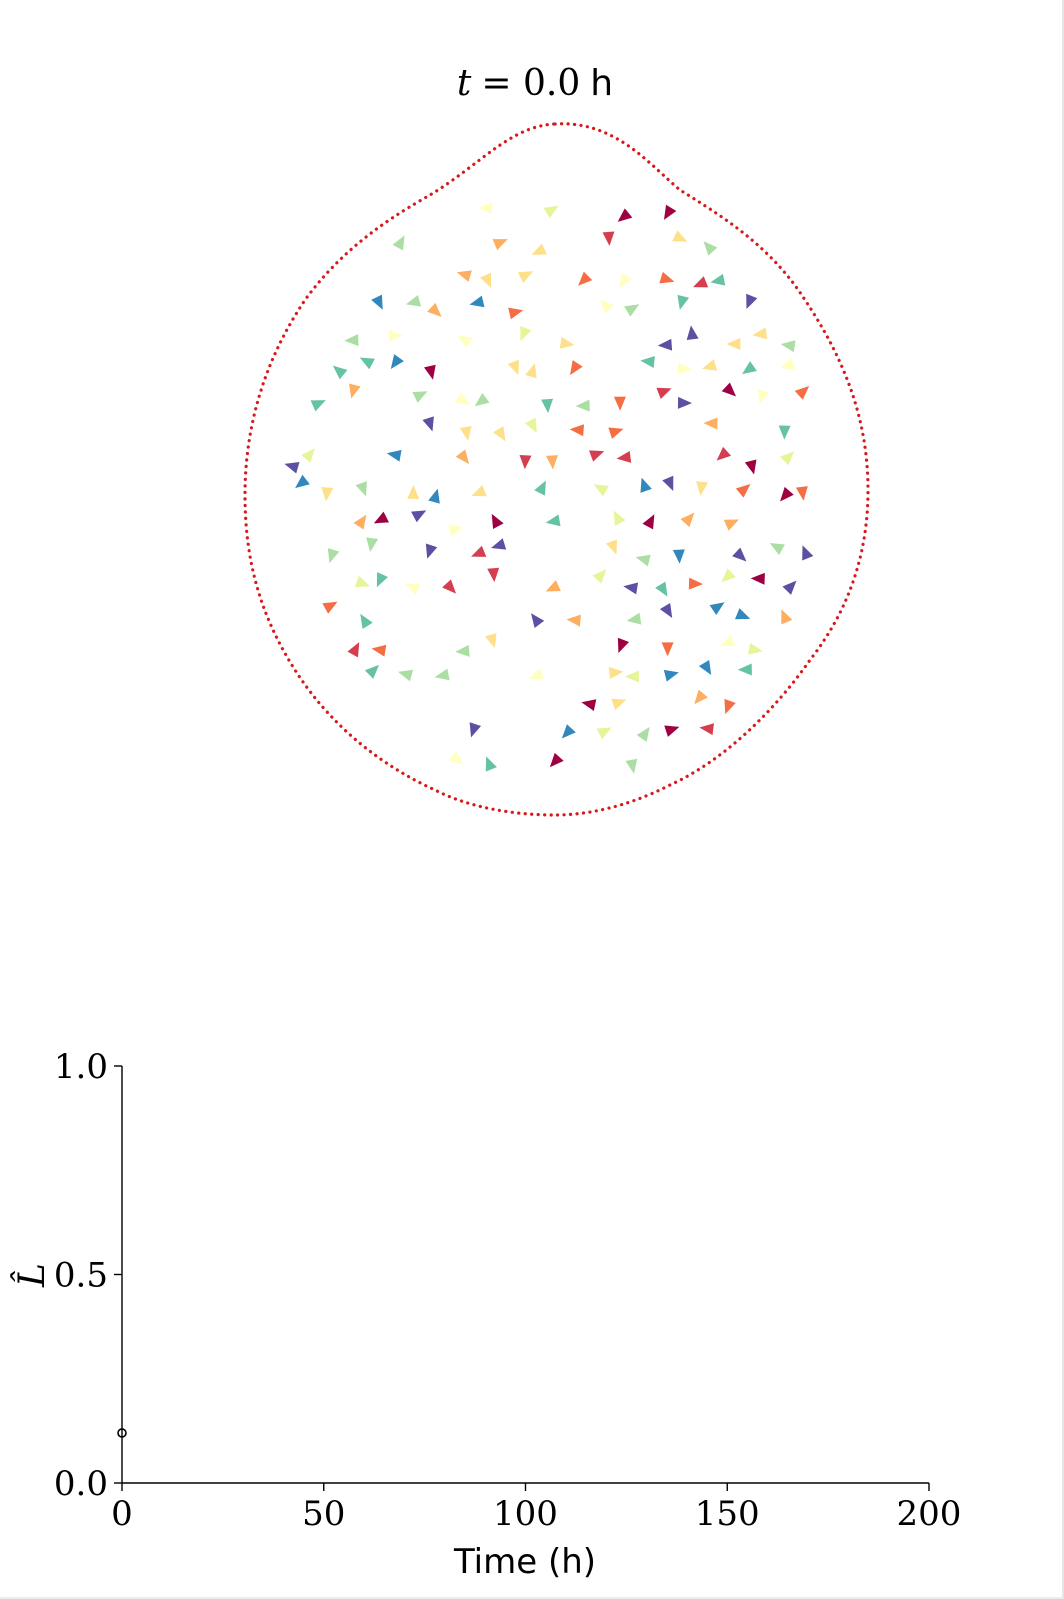  I want to click on x-axis-label: Time (h), so click(524, 1562).